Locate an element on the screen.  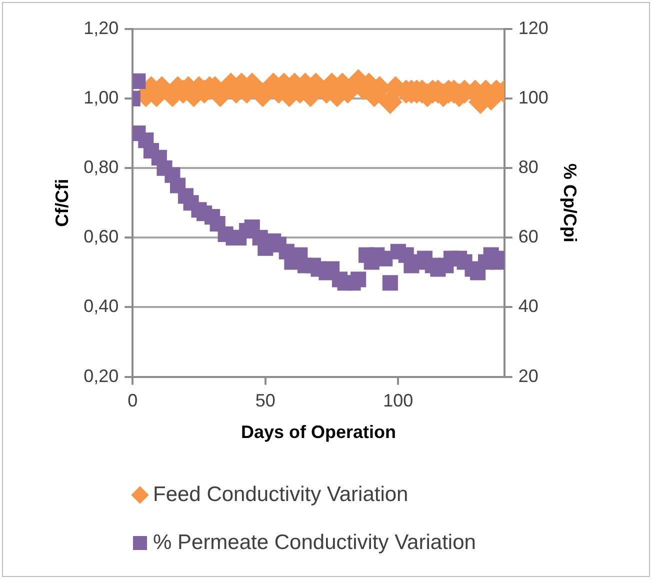
legend-label: % Permeate Conductivity Variation is located at coordinates (314, 543).